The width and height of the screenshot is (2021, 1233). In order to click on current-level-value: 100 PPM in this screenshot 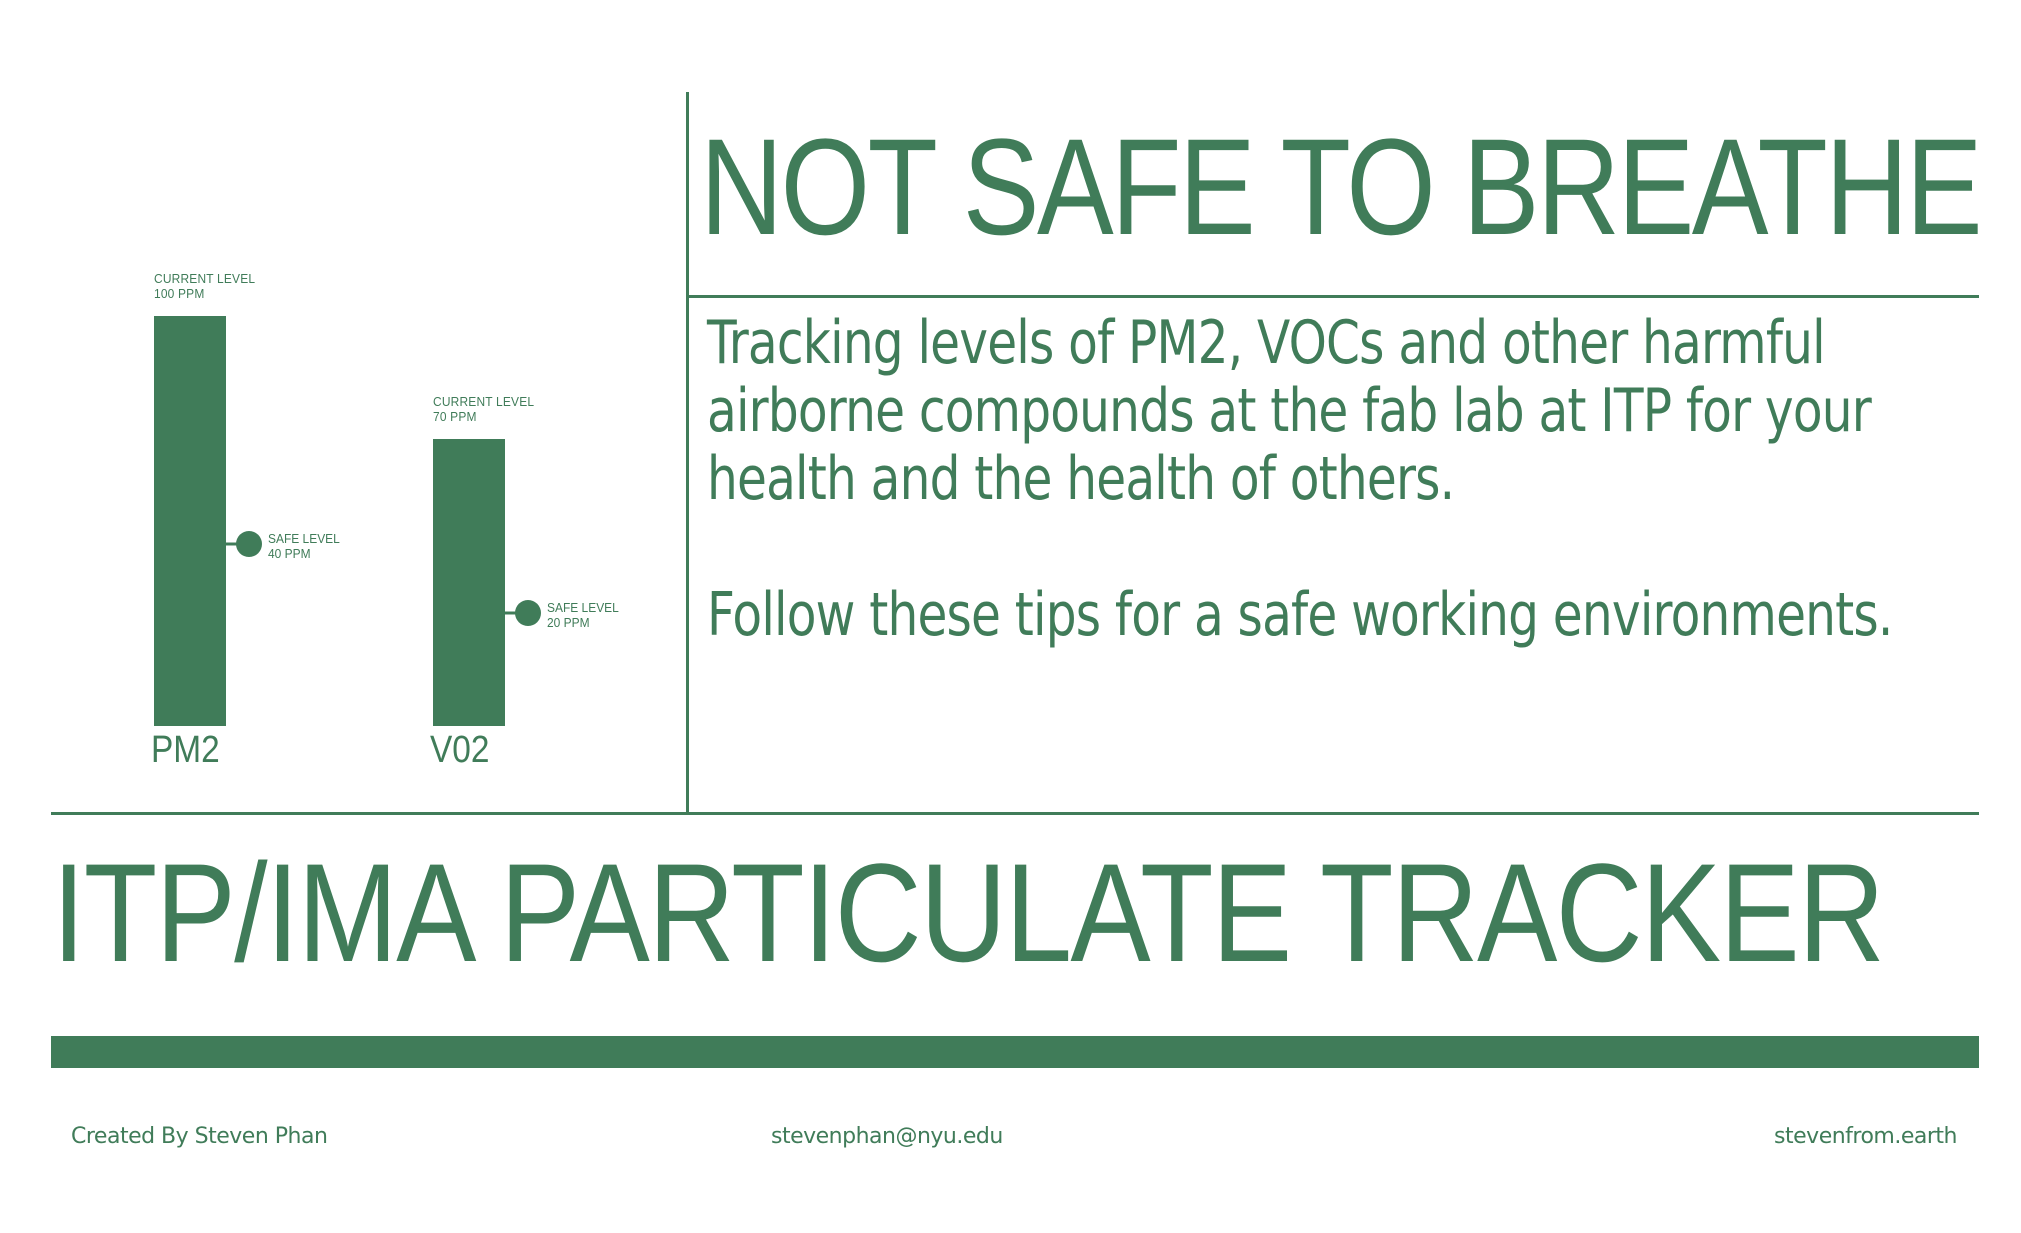, I will do `click(179, 293)`.